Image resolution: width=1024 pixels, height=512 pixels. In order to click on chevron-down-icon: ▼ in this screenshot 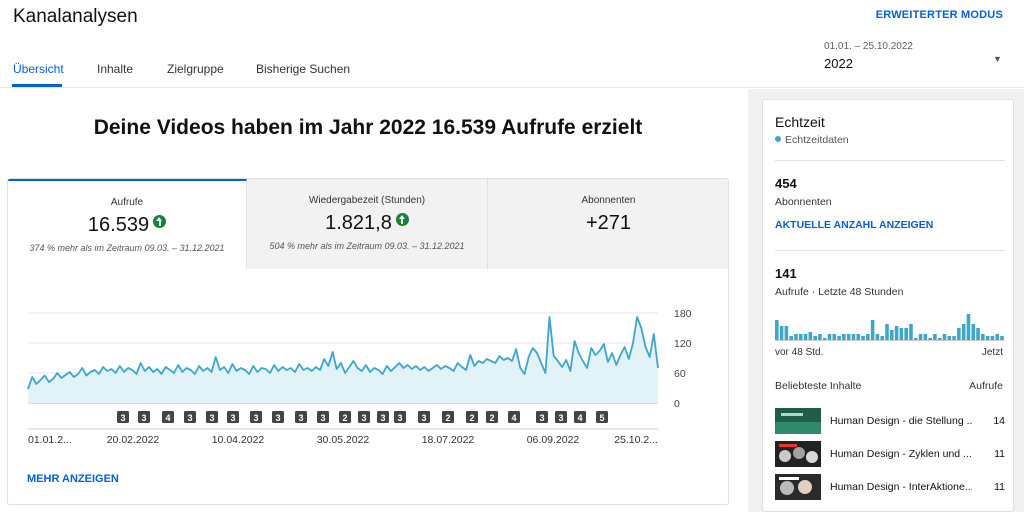, I will do `click(997, 59)`.